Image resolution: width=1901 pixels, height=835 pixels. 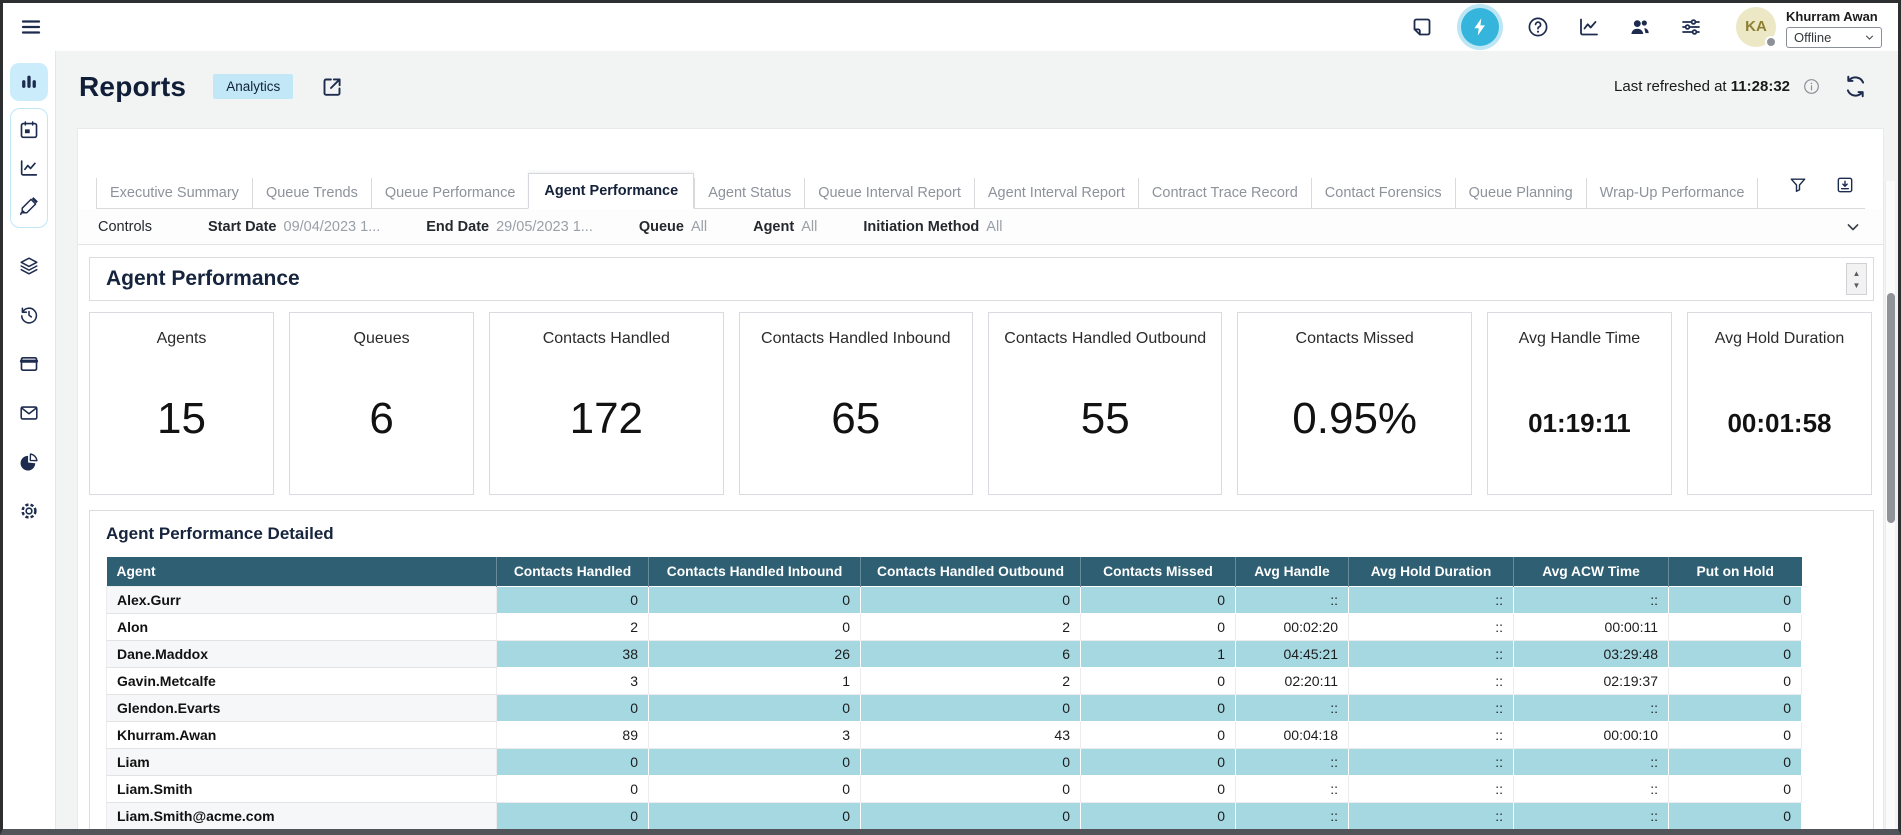 What do you see at coordinates (1735, 572) in the screenshot?
I see `column-header-put-on-hold: Put on Hold` at bounding box center [1735, 572].